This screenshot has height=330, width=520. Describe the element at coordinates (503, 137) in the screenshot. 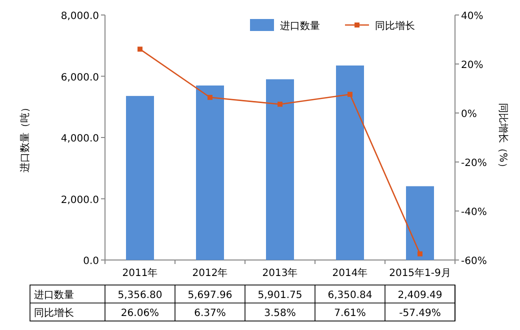

I see `y2-axis-title: 同比增长（%）` at that location.